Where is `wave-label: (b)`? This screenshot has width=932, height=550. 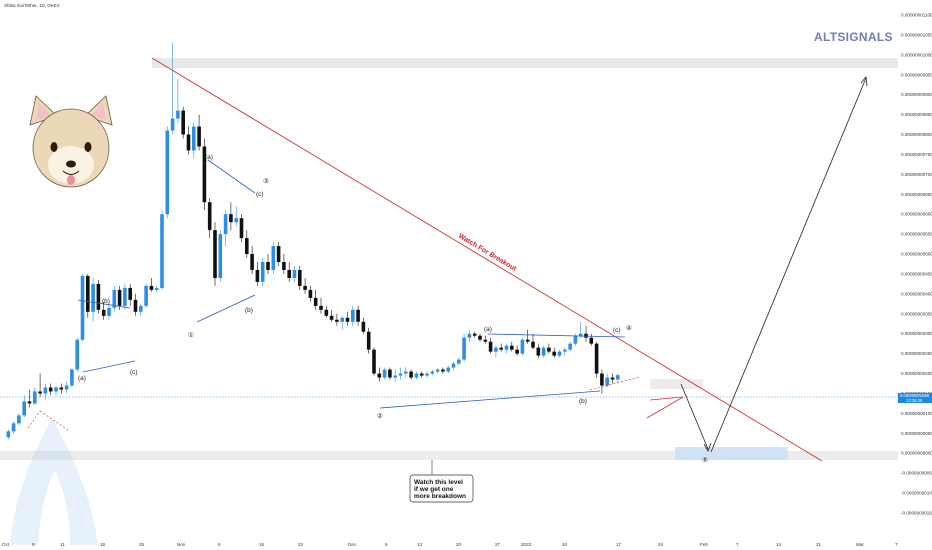 wave-label: (b) is located at coordinates (106, 301).